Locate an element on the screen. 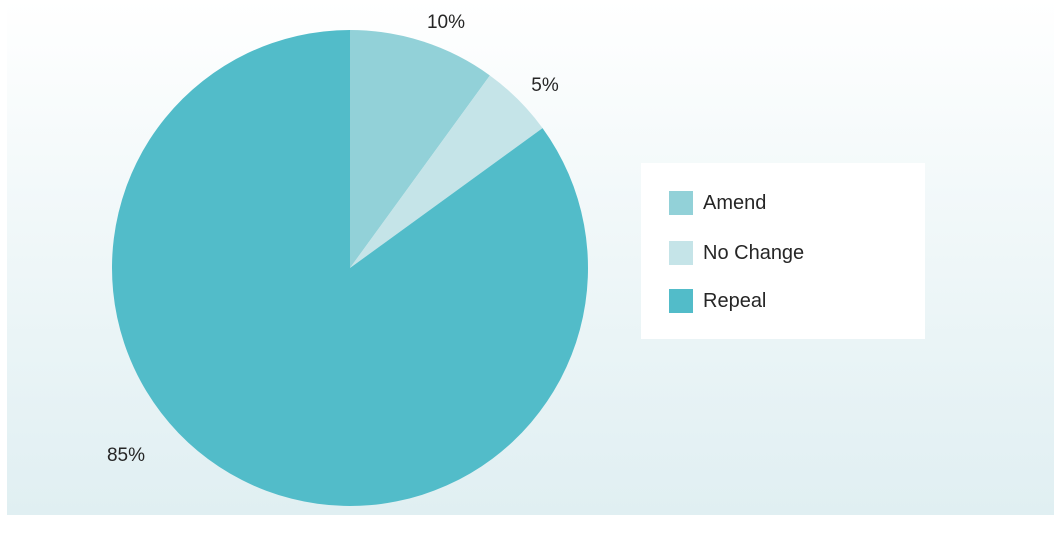 The width and height of the screenshot is (1054, 535). legend-label-repeal: Repeal is located at coordinates (735, 300).